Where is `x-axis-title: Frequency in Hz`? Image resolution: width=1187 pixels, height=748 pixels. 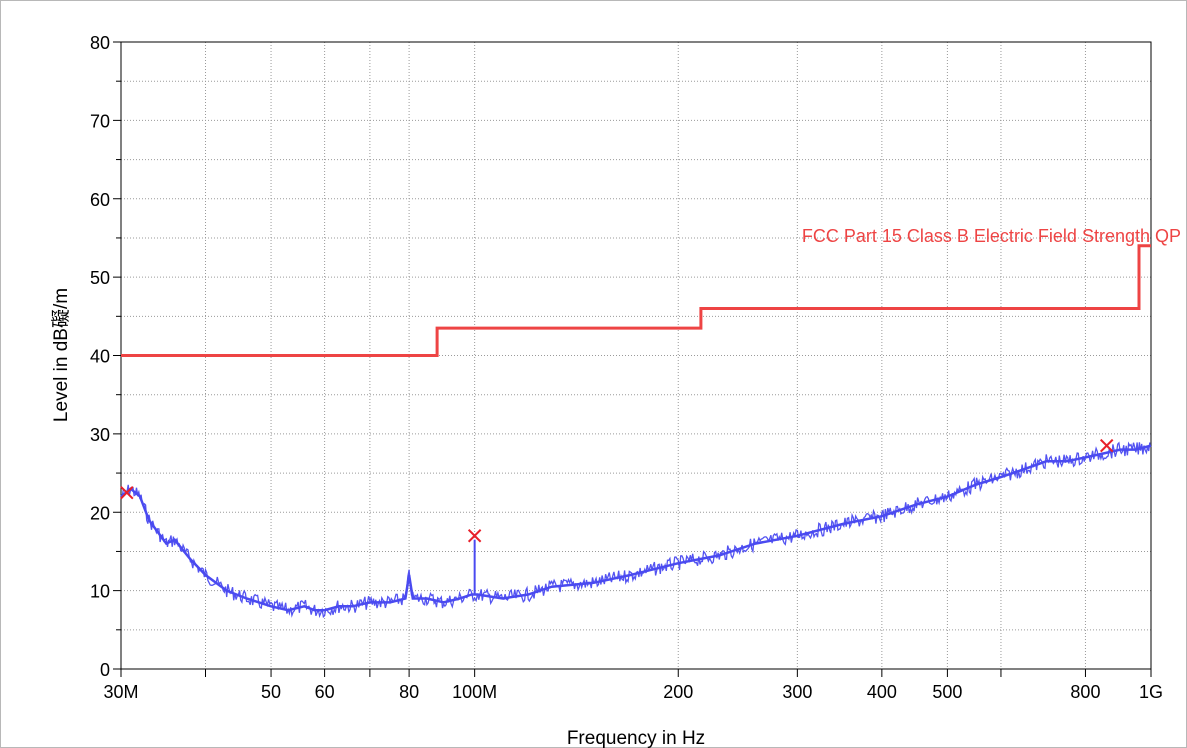
x-axis-title: Frequency in Hz is located at coordinates (636, 738).